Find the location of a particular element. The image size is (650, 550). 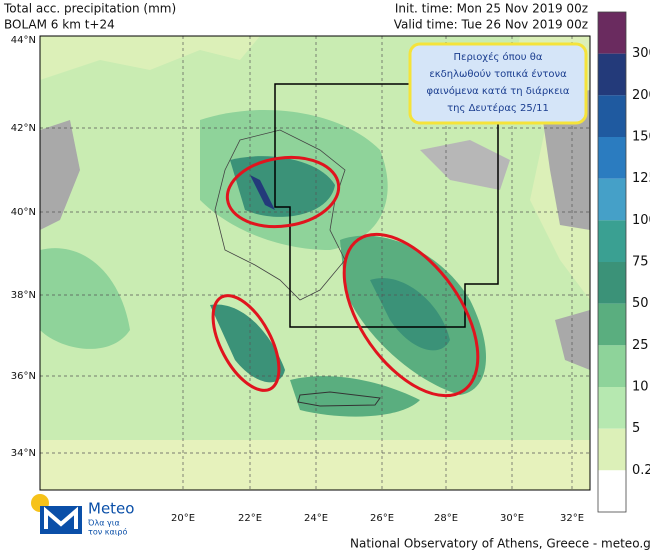

logo-tagline: τον καιρό is located at coordinates (107, 532).